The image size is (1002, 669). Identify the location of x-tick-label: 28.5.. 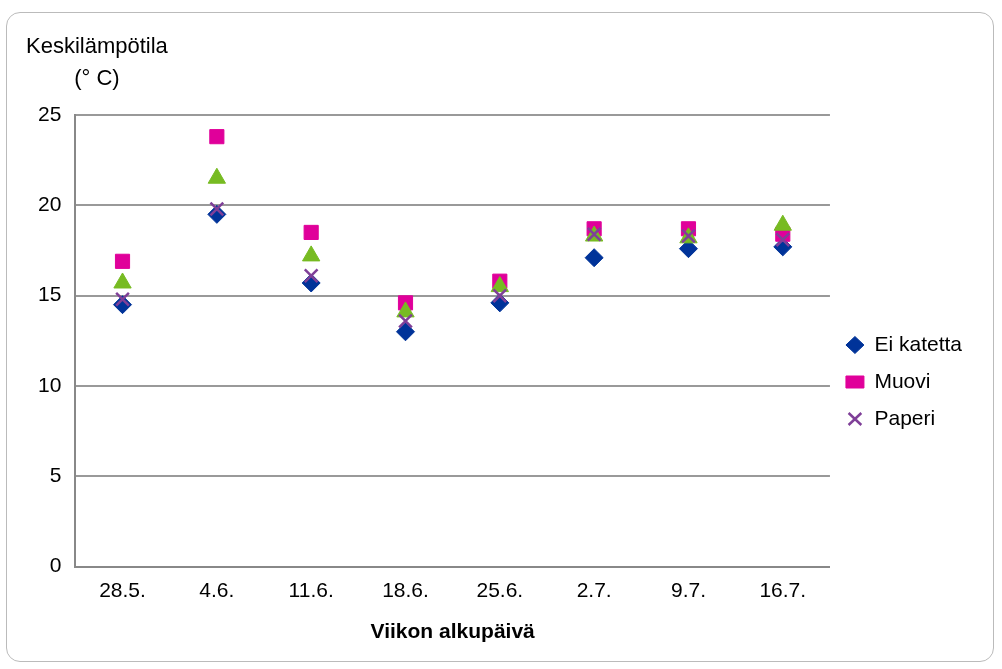
(122, 589).